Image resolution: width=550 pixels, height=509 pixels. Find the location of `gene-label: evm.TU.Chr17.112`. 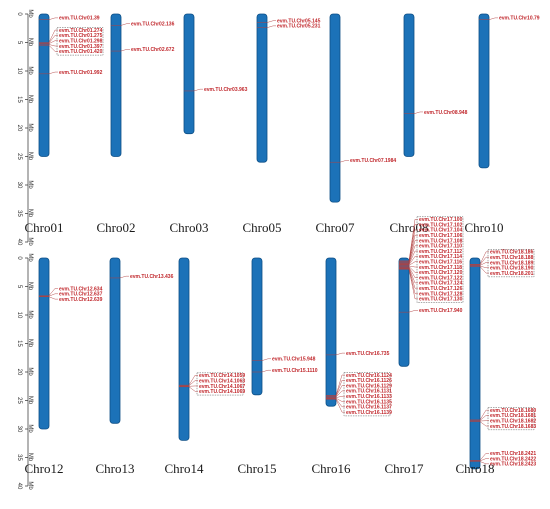

gene-label: evm.TU.Chr17.112 is located at coordinates (440, 252).